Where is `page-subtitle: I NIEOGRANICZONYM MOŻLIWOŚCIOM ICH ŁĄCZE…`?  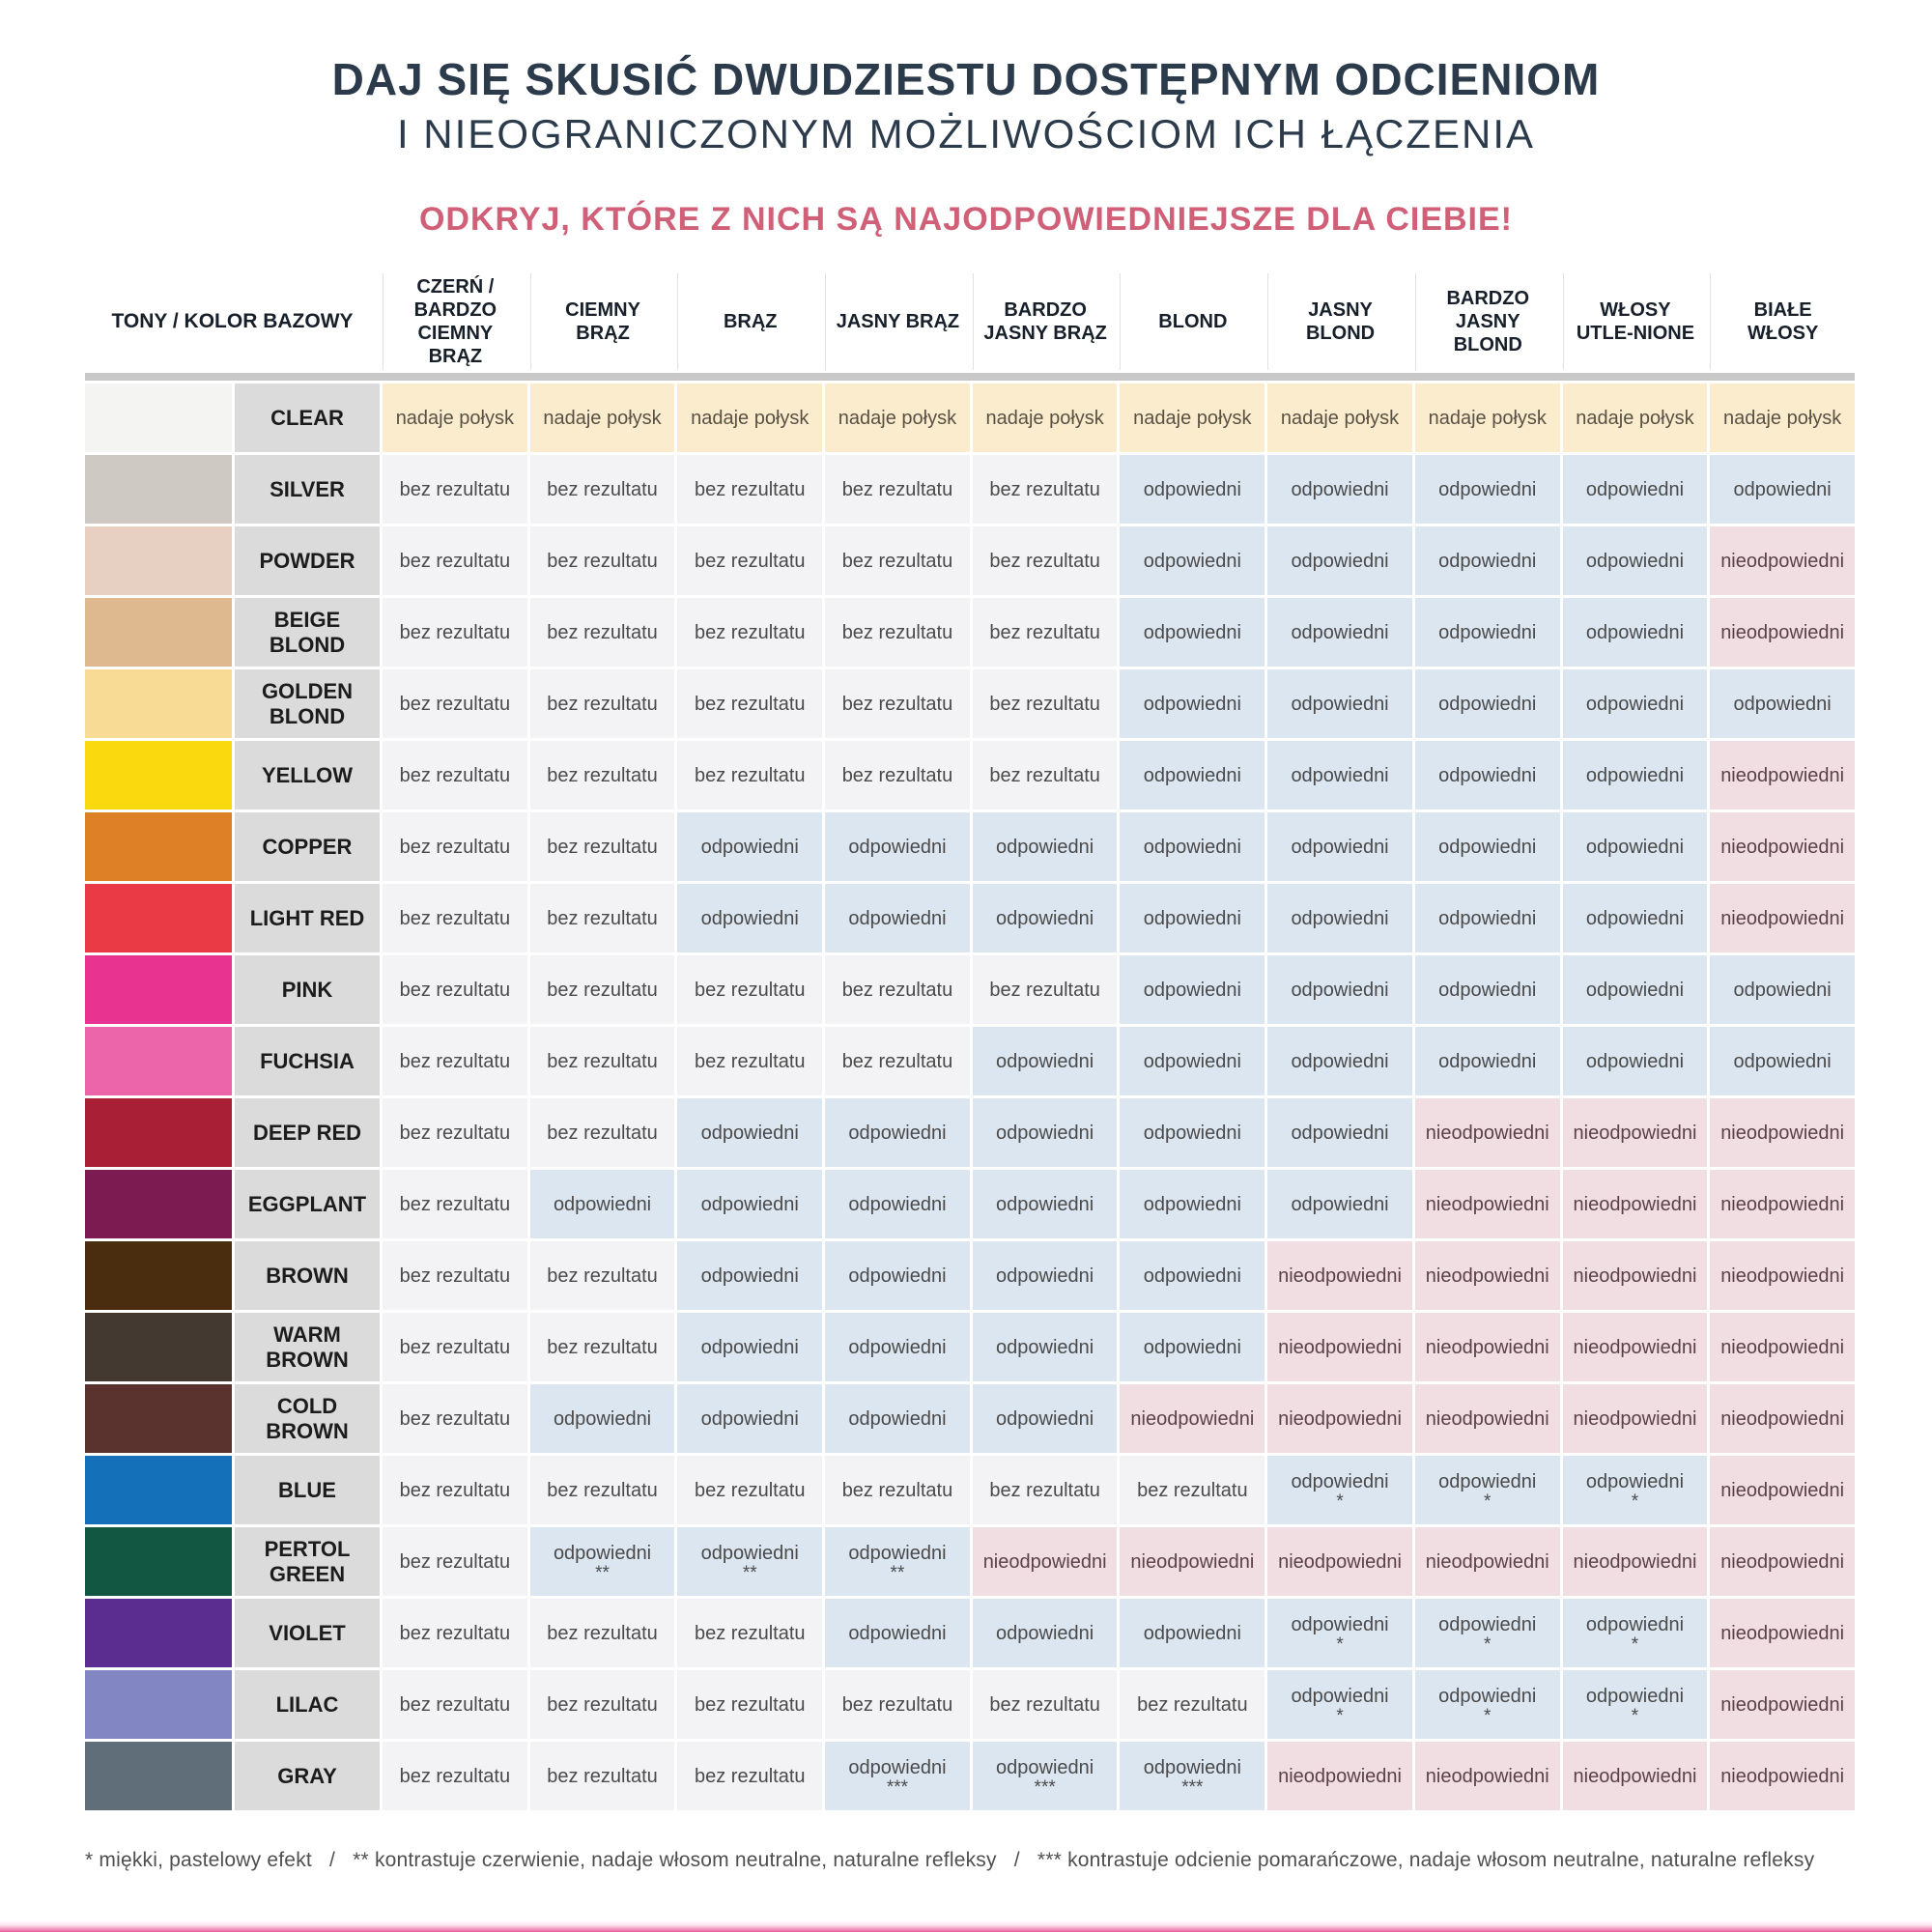
page-subtitle: I NIEOGRANICZONYM MOŻLIWOŚCIOM ICH ŁĄCZE… is located at coordinates (966, 133).